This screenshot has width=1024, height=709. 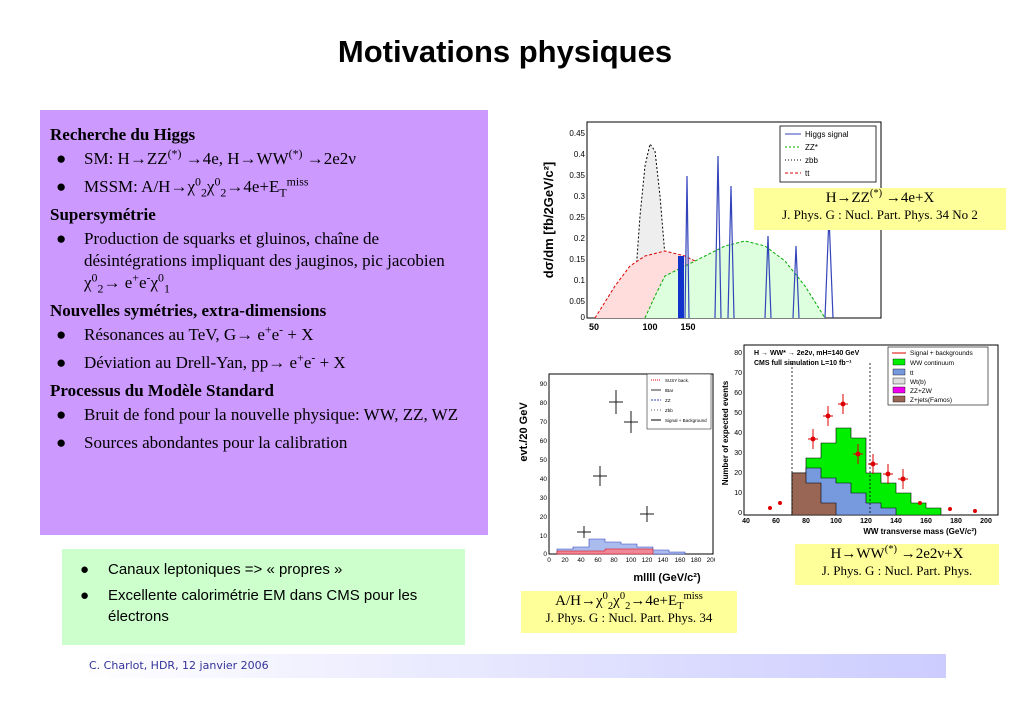 I want to click on plot3-ytick: 50, so click(x=544, y=460).